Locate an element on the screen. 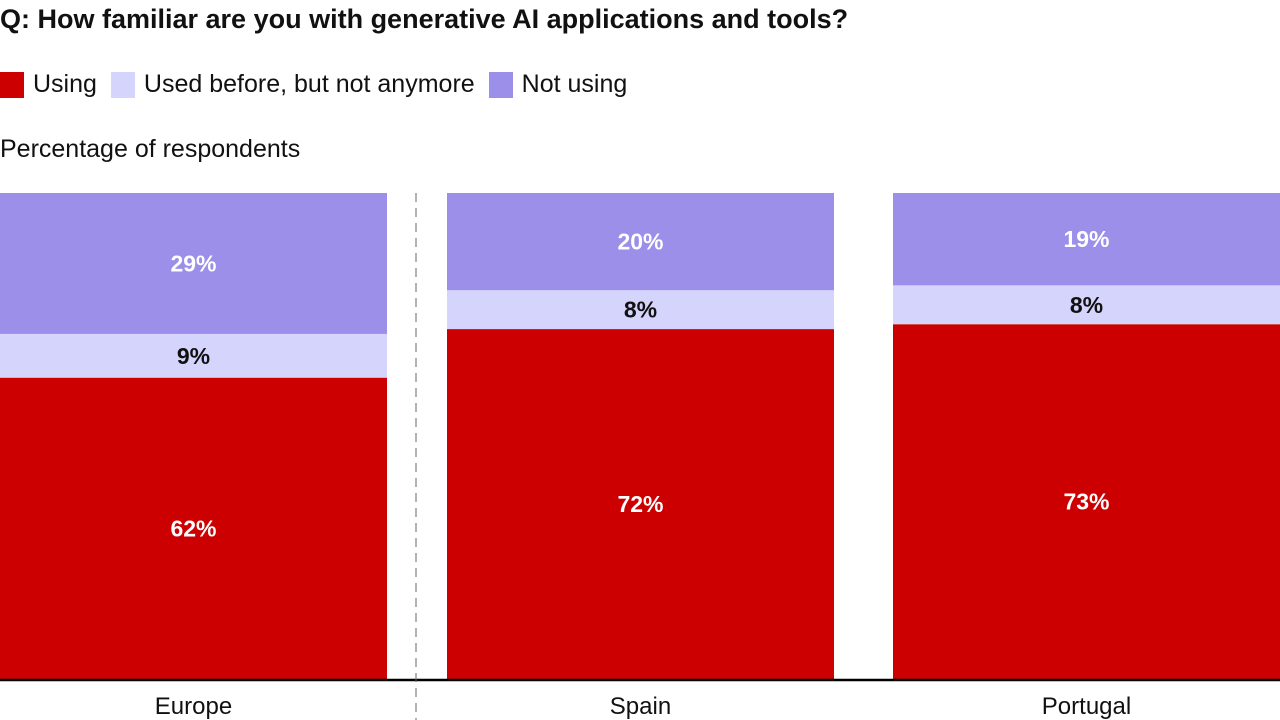  x-tick-label: Portugal is located at coordinates (1086, 706).